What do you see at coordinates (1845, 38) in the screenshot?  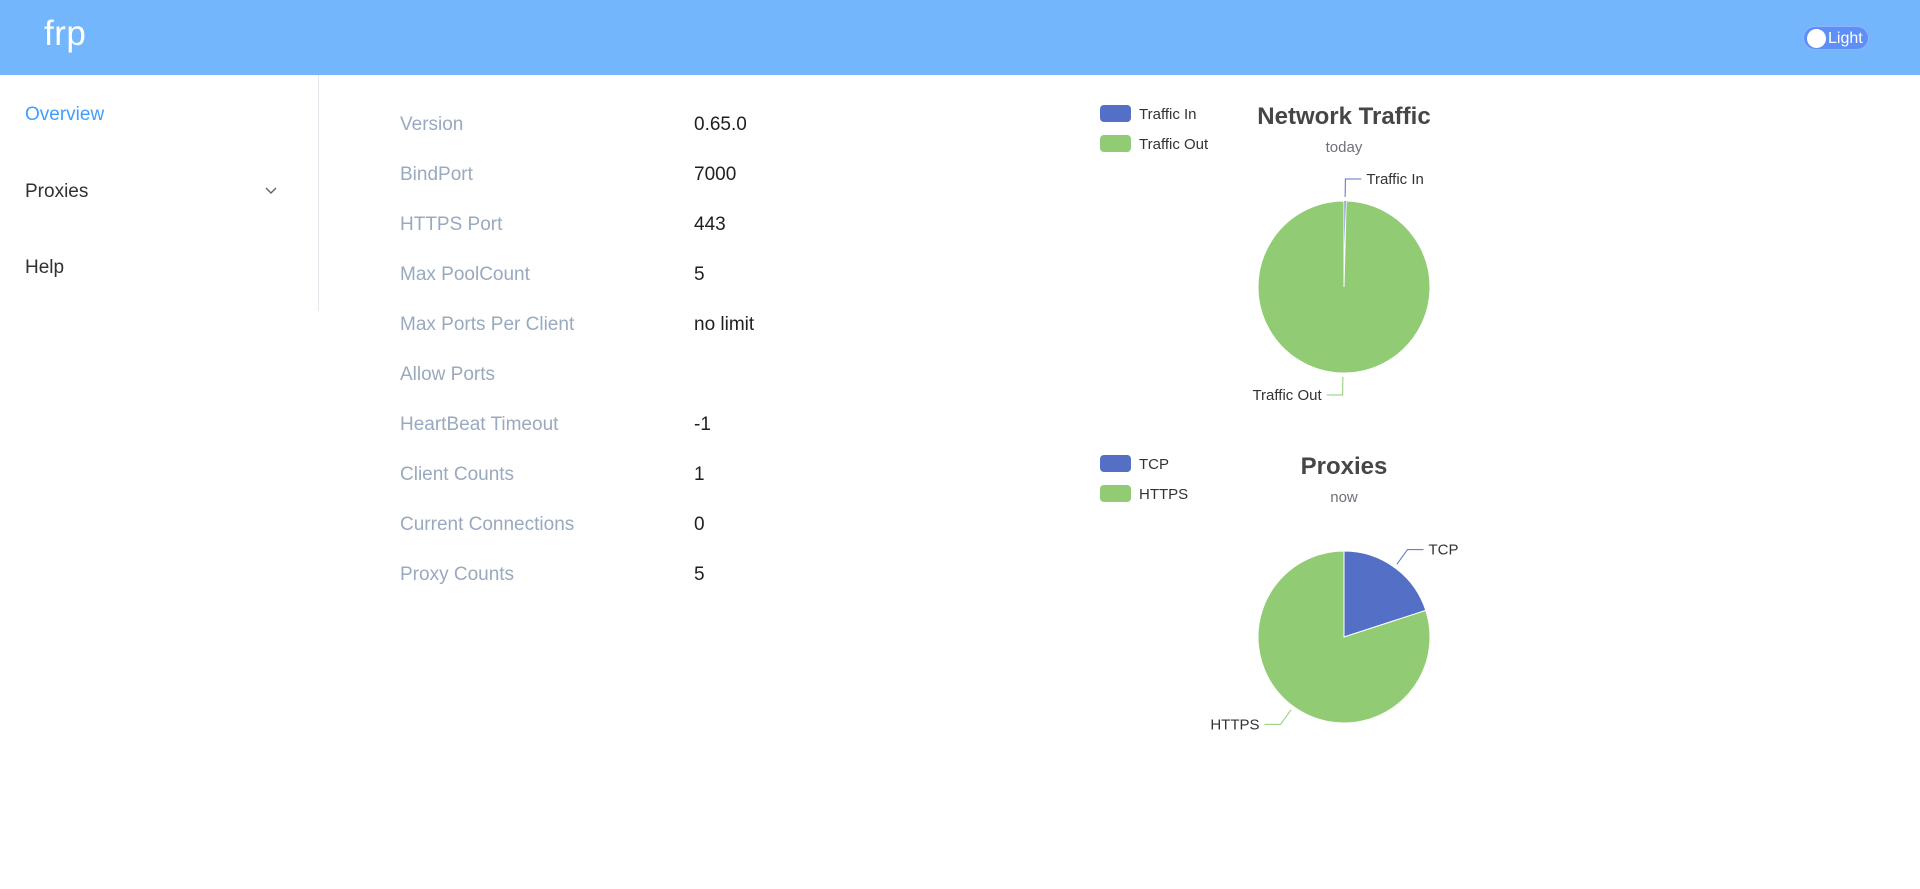 I see `theme-toggle-label: Light` at bounding box center [1845, 38].